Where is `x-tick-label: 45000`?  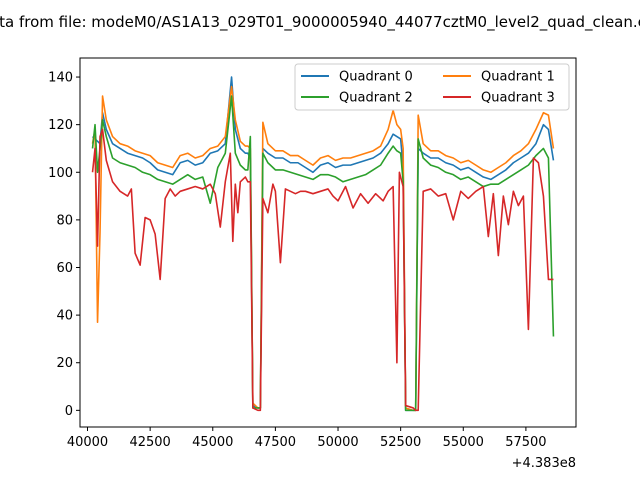 x-tick-label: 45000 is located at coordinates (212, 442).